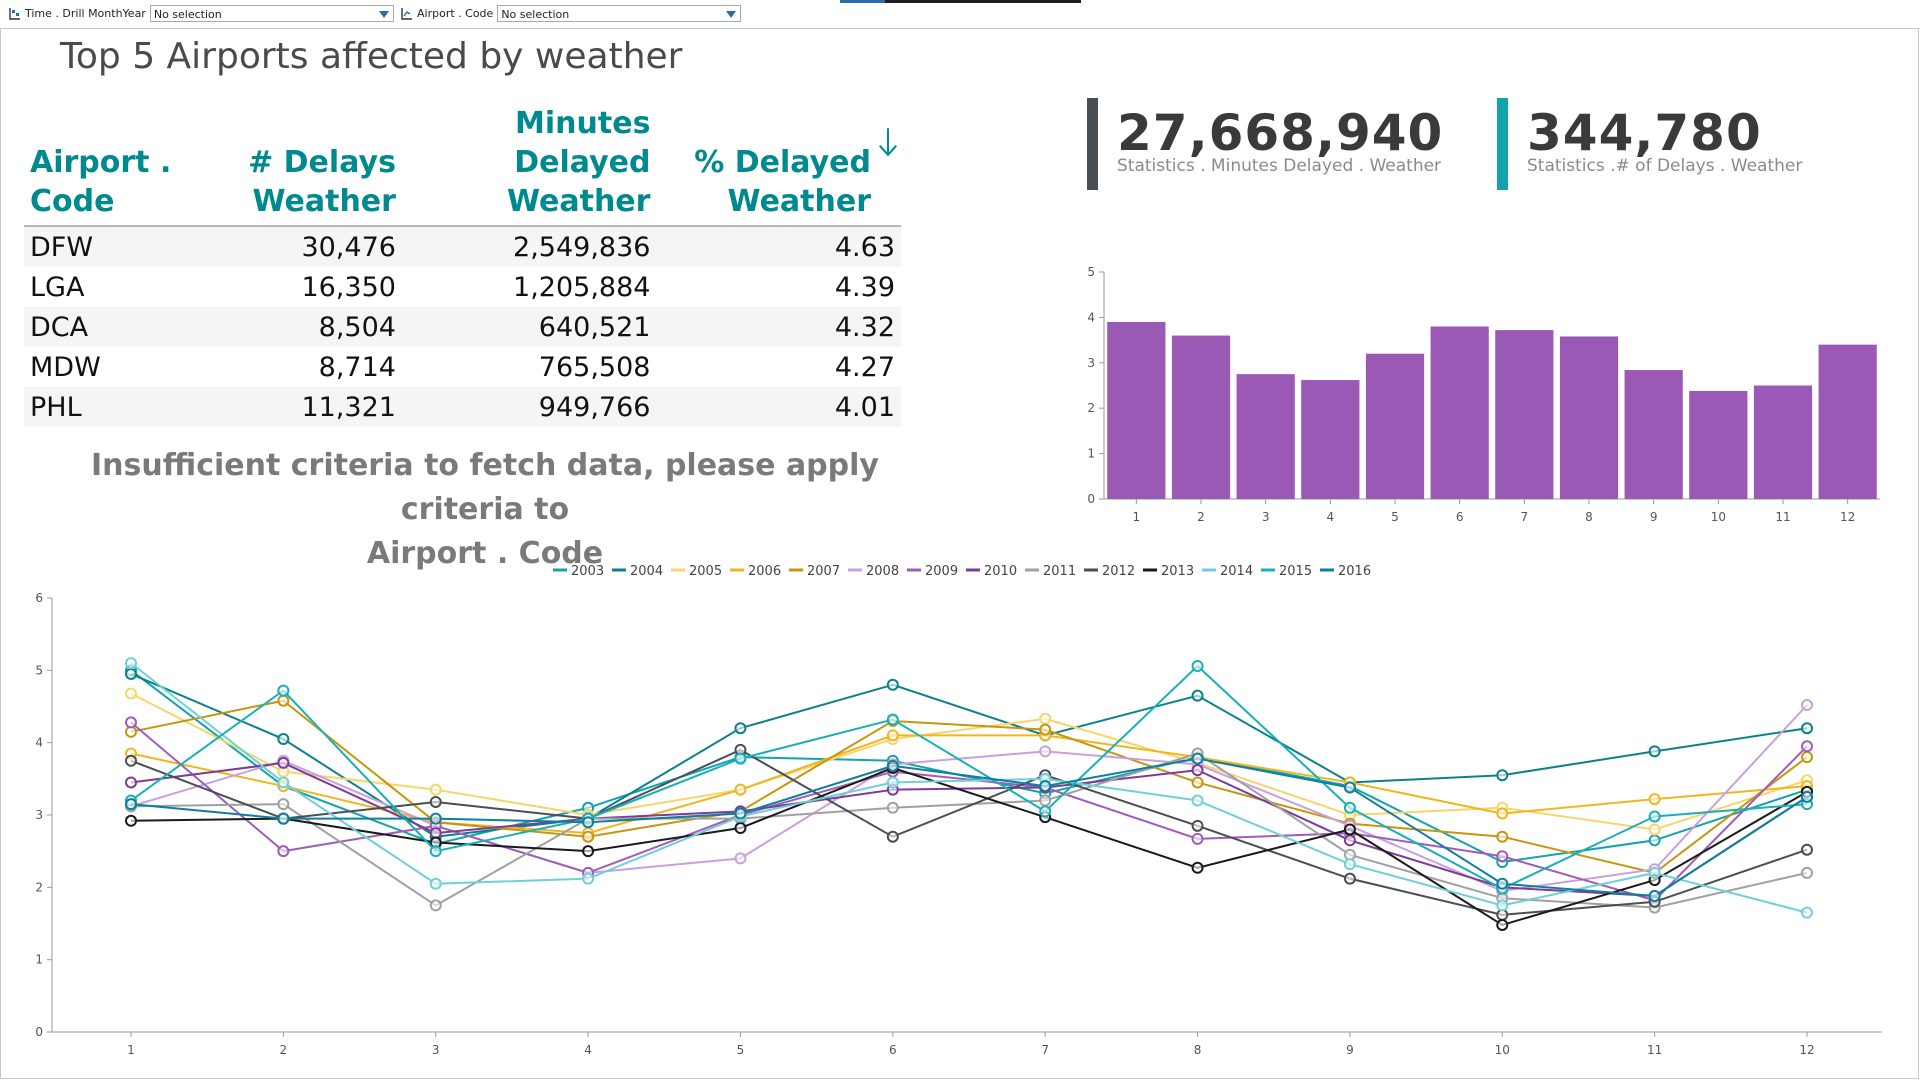  Describe the element at coordinates (932, 571) in the screenshot. I see `legend-item: 2009` at that location.